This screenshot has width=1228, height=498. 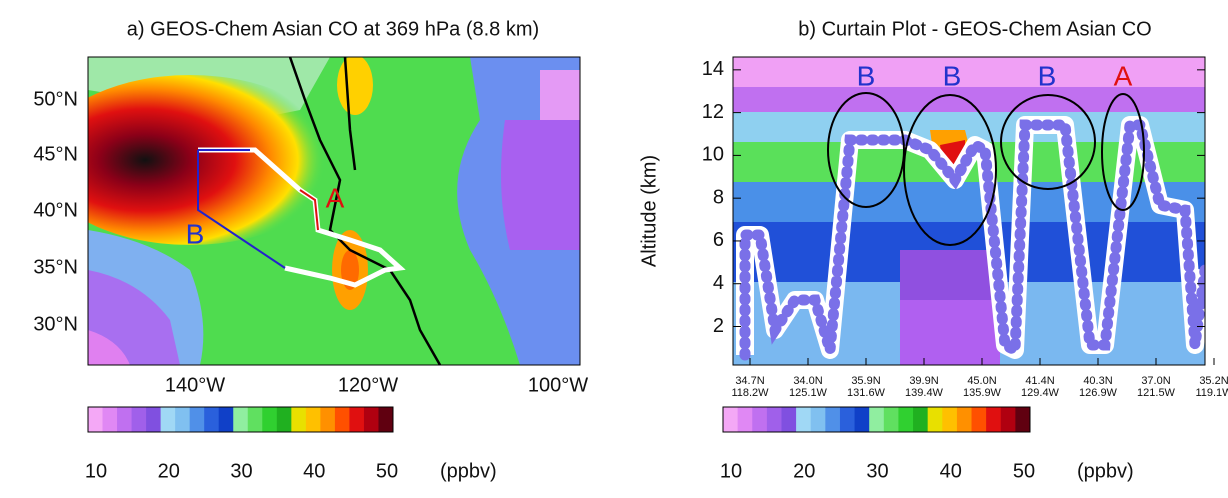 I want to click on x-tick-label: 34.7N, so click(x=749, y=381).